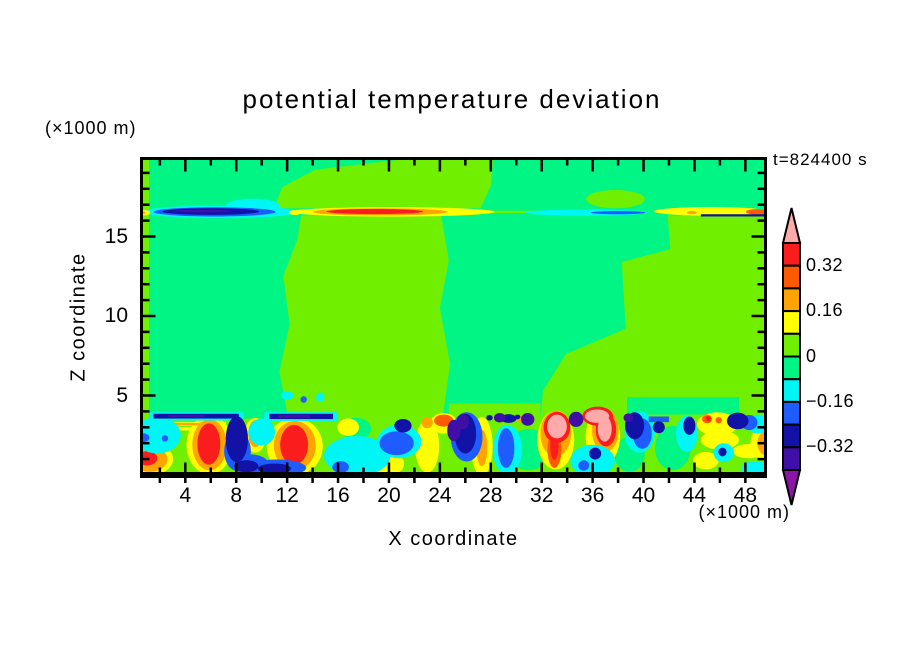 The height and width of the screenshot is (654, 904). Describe the element at coordinates (287, 495) in the screenshot. I see `x-tick-label: 12` at that location.